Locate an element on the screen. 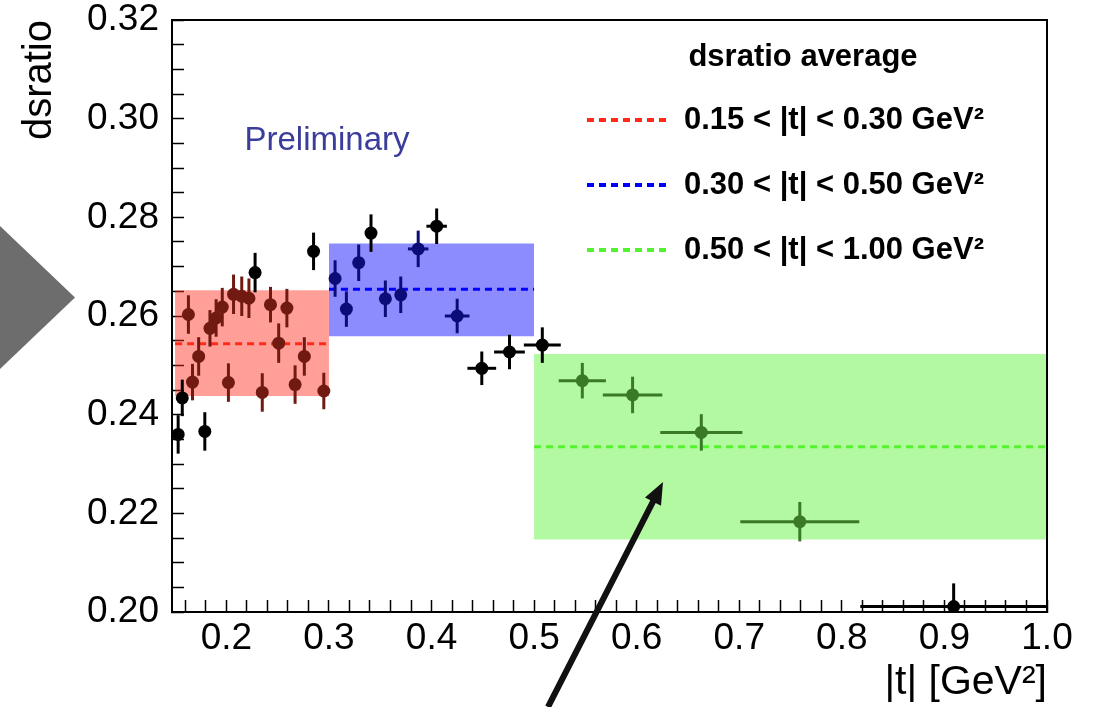 Image resolution: width=1099 pixels, height=707 pixels. x-tick-label: 0.9 is located at coordinates (944, 637).